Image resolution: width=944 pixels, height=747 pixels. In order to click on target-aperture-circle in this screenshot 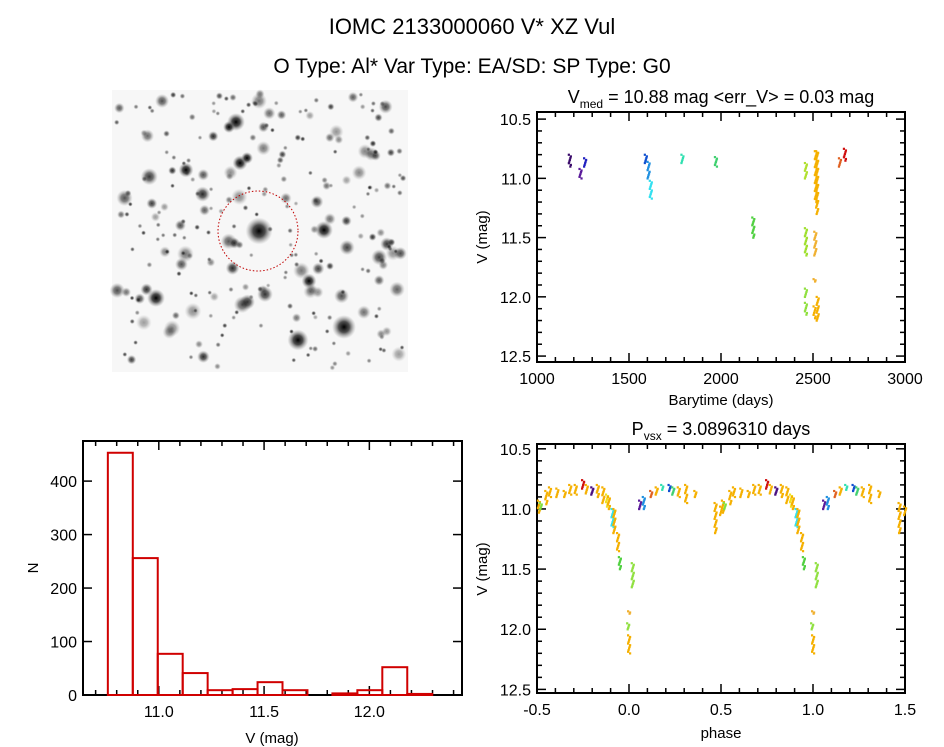, I will do `click(258, 231)`.